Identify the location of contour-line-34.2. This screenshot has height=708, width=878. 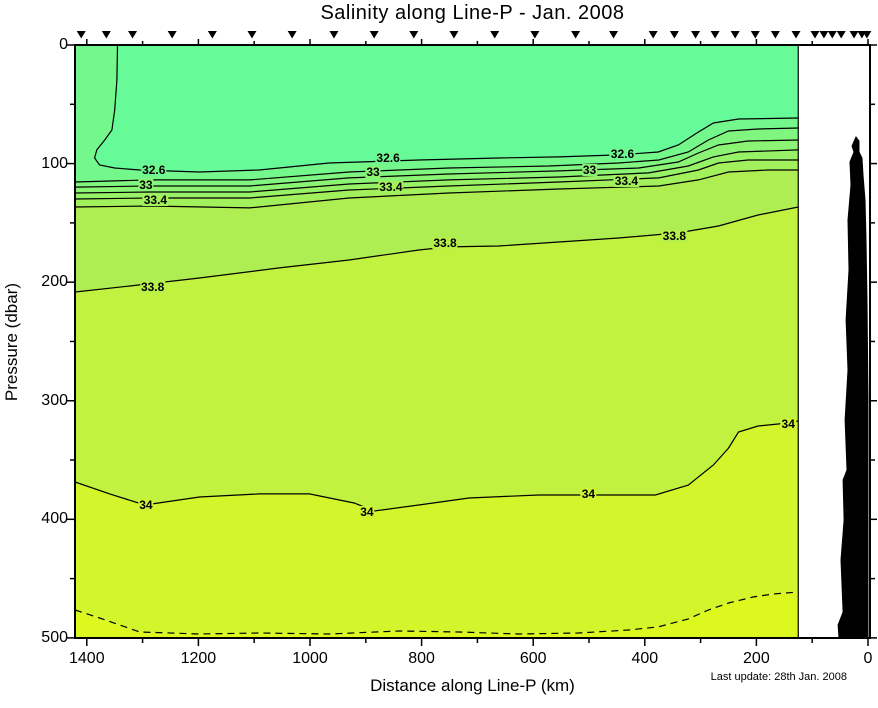
(436, 613).